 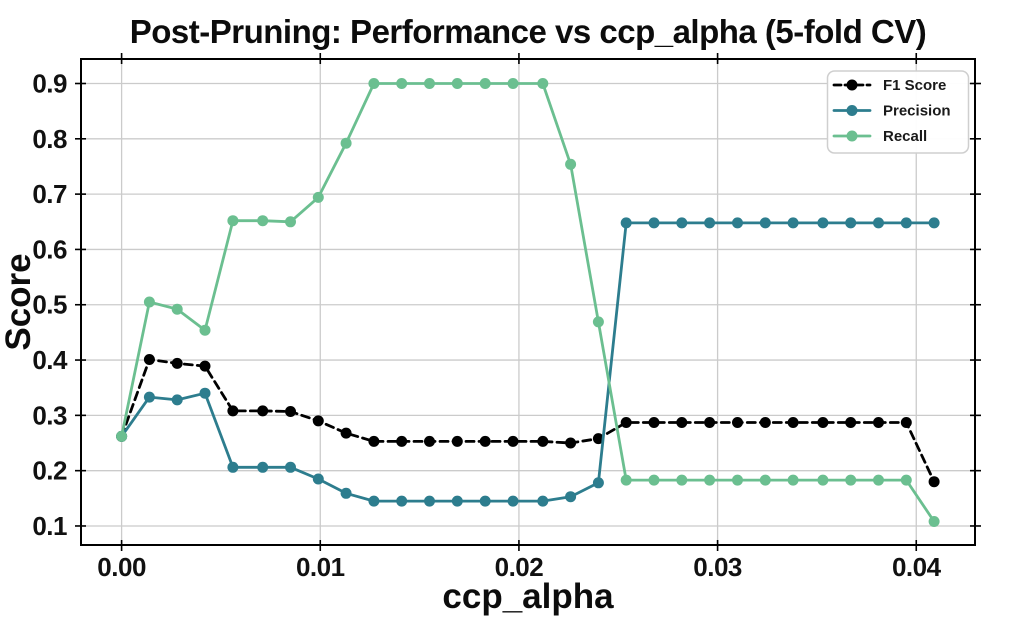 What do you see at coordinates (914, 85) in the screenshot?
I see `legend-label-f1-score: F1 Score` at bounding box center [914, 85].